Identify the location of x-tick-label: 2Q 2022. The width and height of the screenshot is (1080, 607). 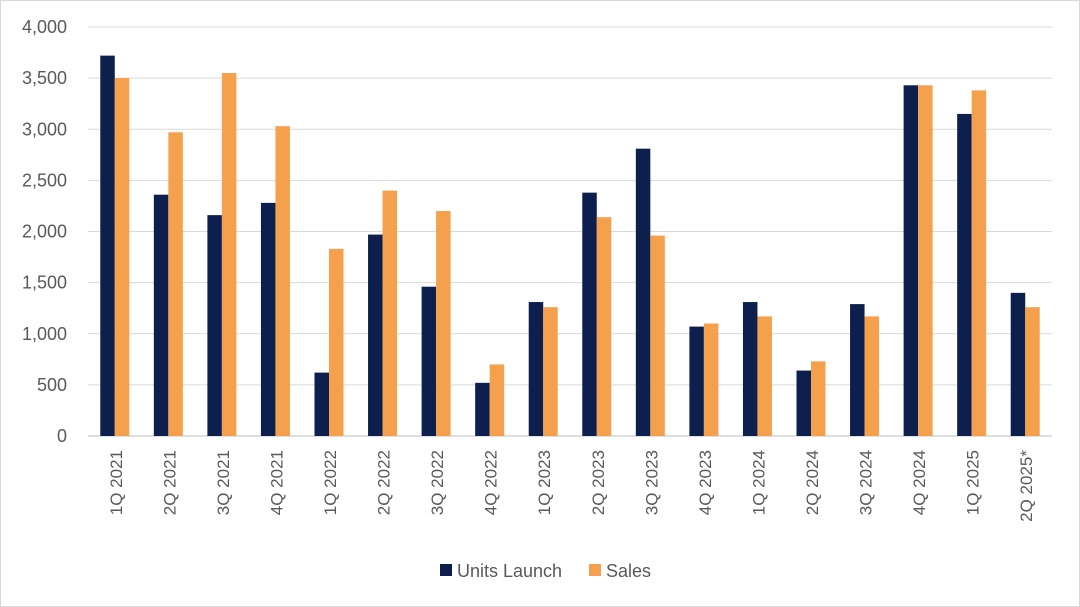
(384, 482).